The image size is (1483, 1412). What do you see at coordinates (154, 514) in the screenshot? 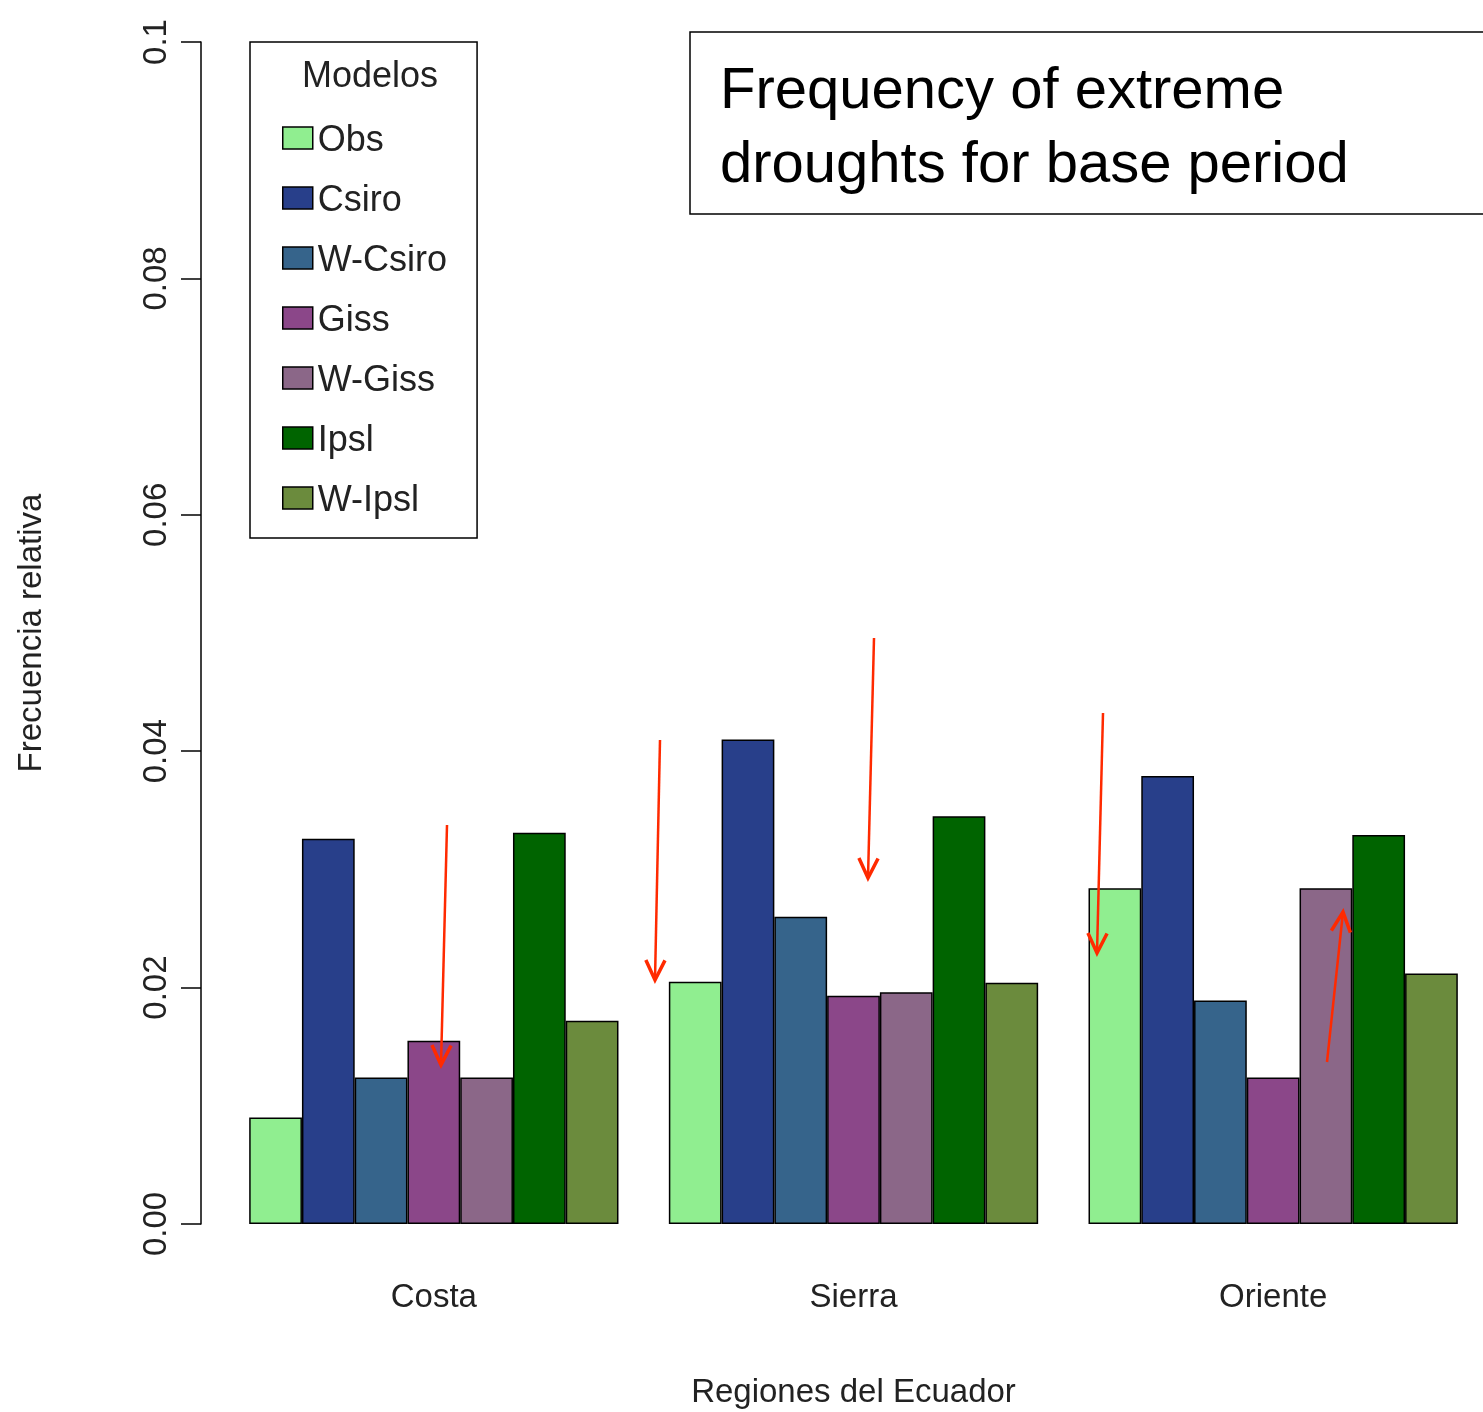
I see `y-tick-label: 0.06` at bounding box center [154, 514].